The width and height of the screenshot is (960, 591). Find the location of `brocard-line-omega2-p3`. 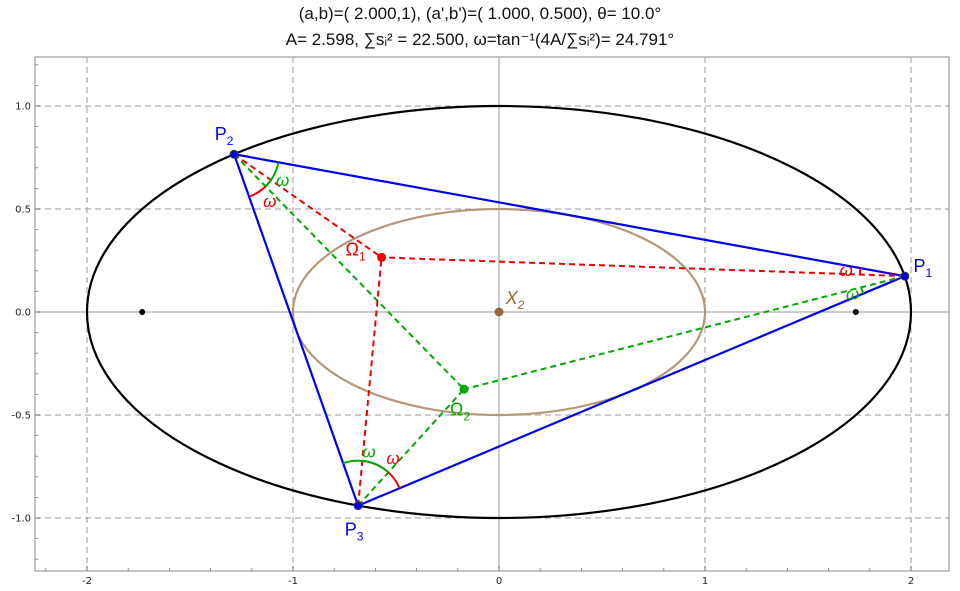

brocard-line-omega2-p3 is located at coordinates (411, 447).